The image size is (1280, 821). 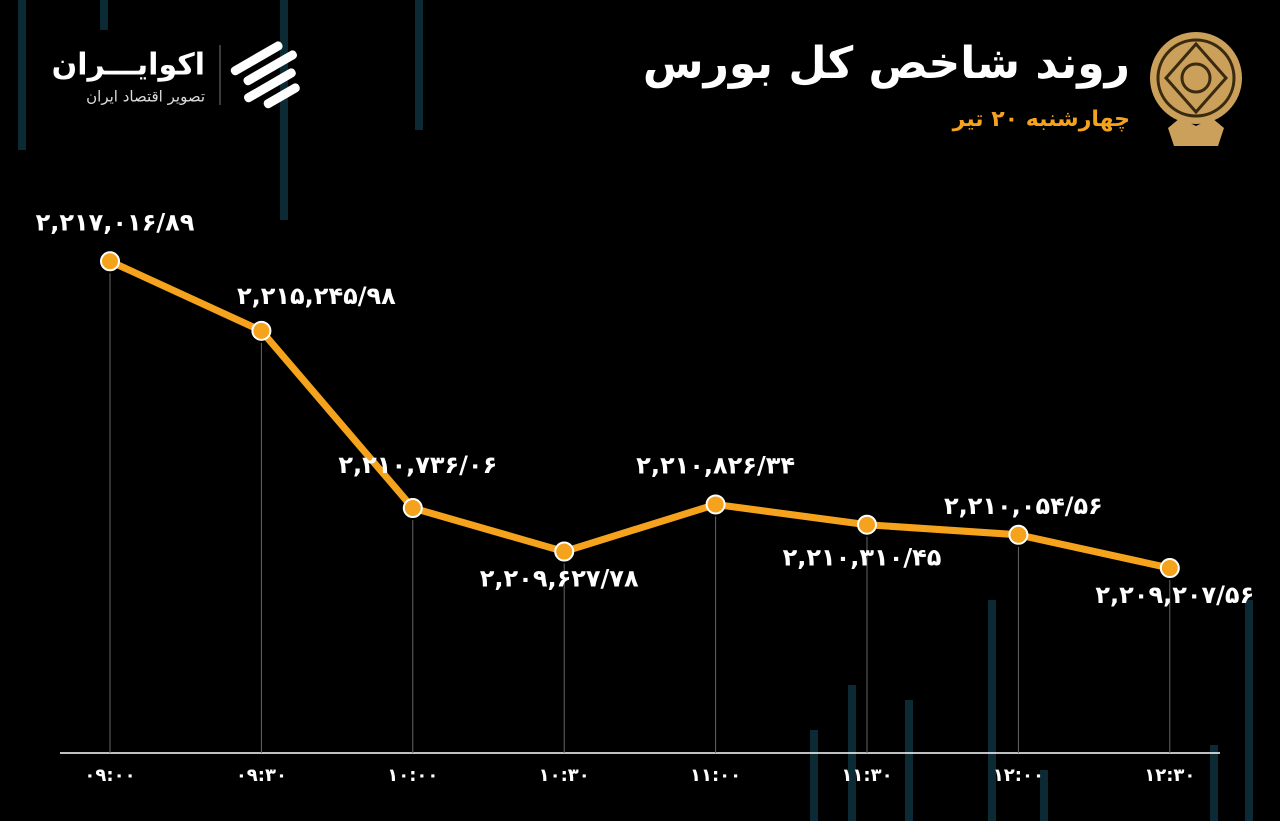 What do you see at coordinates (866, 775) in the screenshot?
I see `x-tick-label: ۱۱:۳۰` at bounding box center [866, 775].